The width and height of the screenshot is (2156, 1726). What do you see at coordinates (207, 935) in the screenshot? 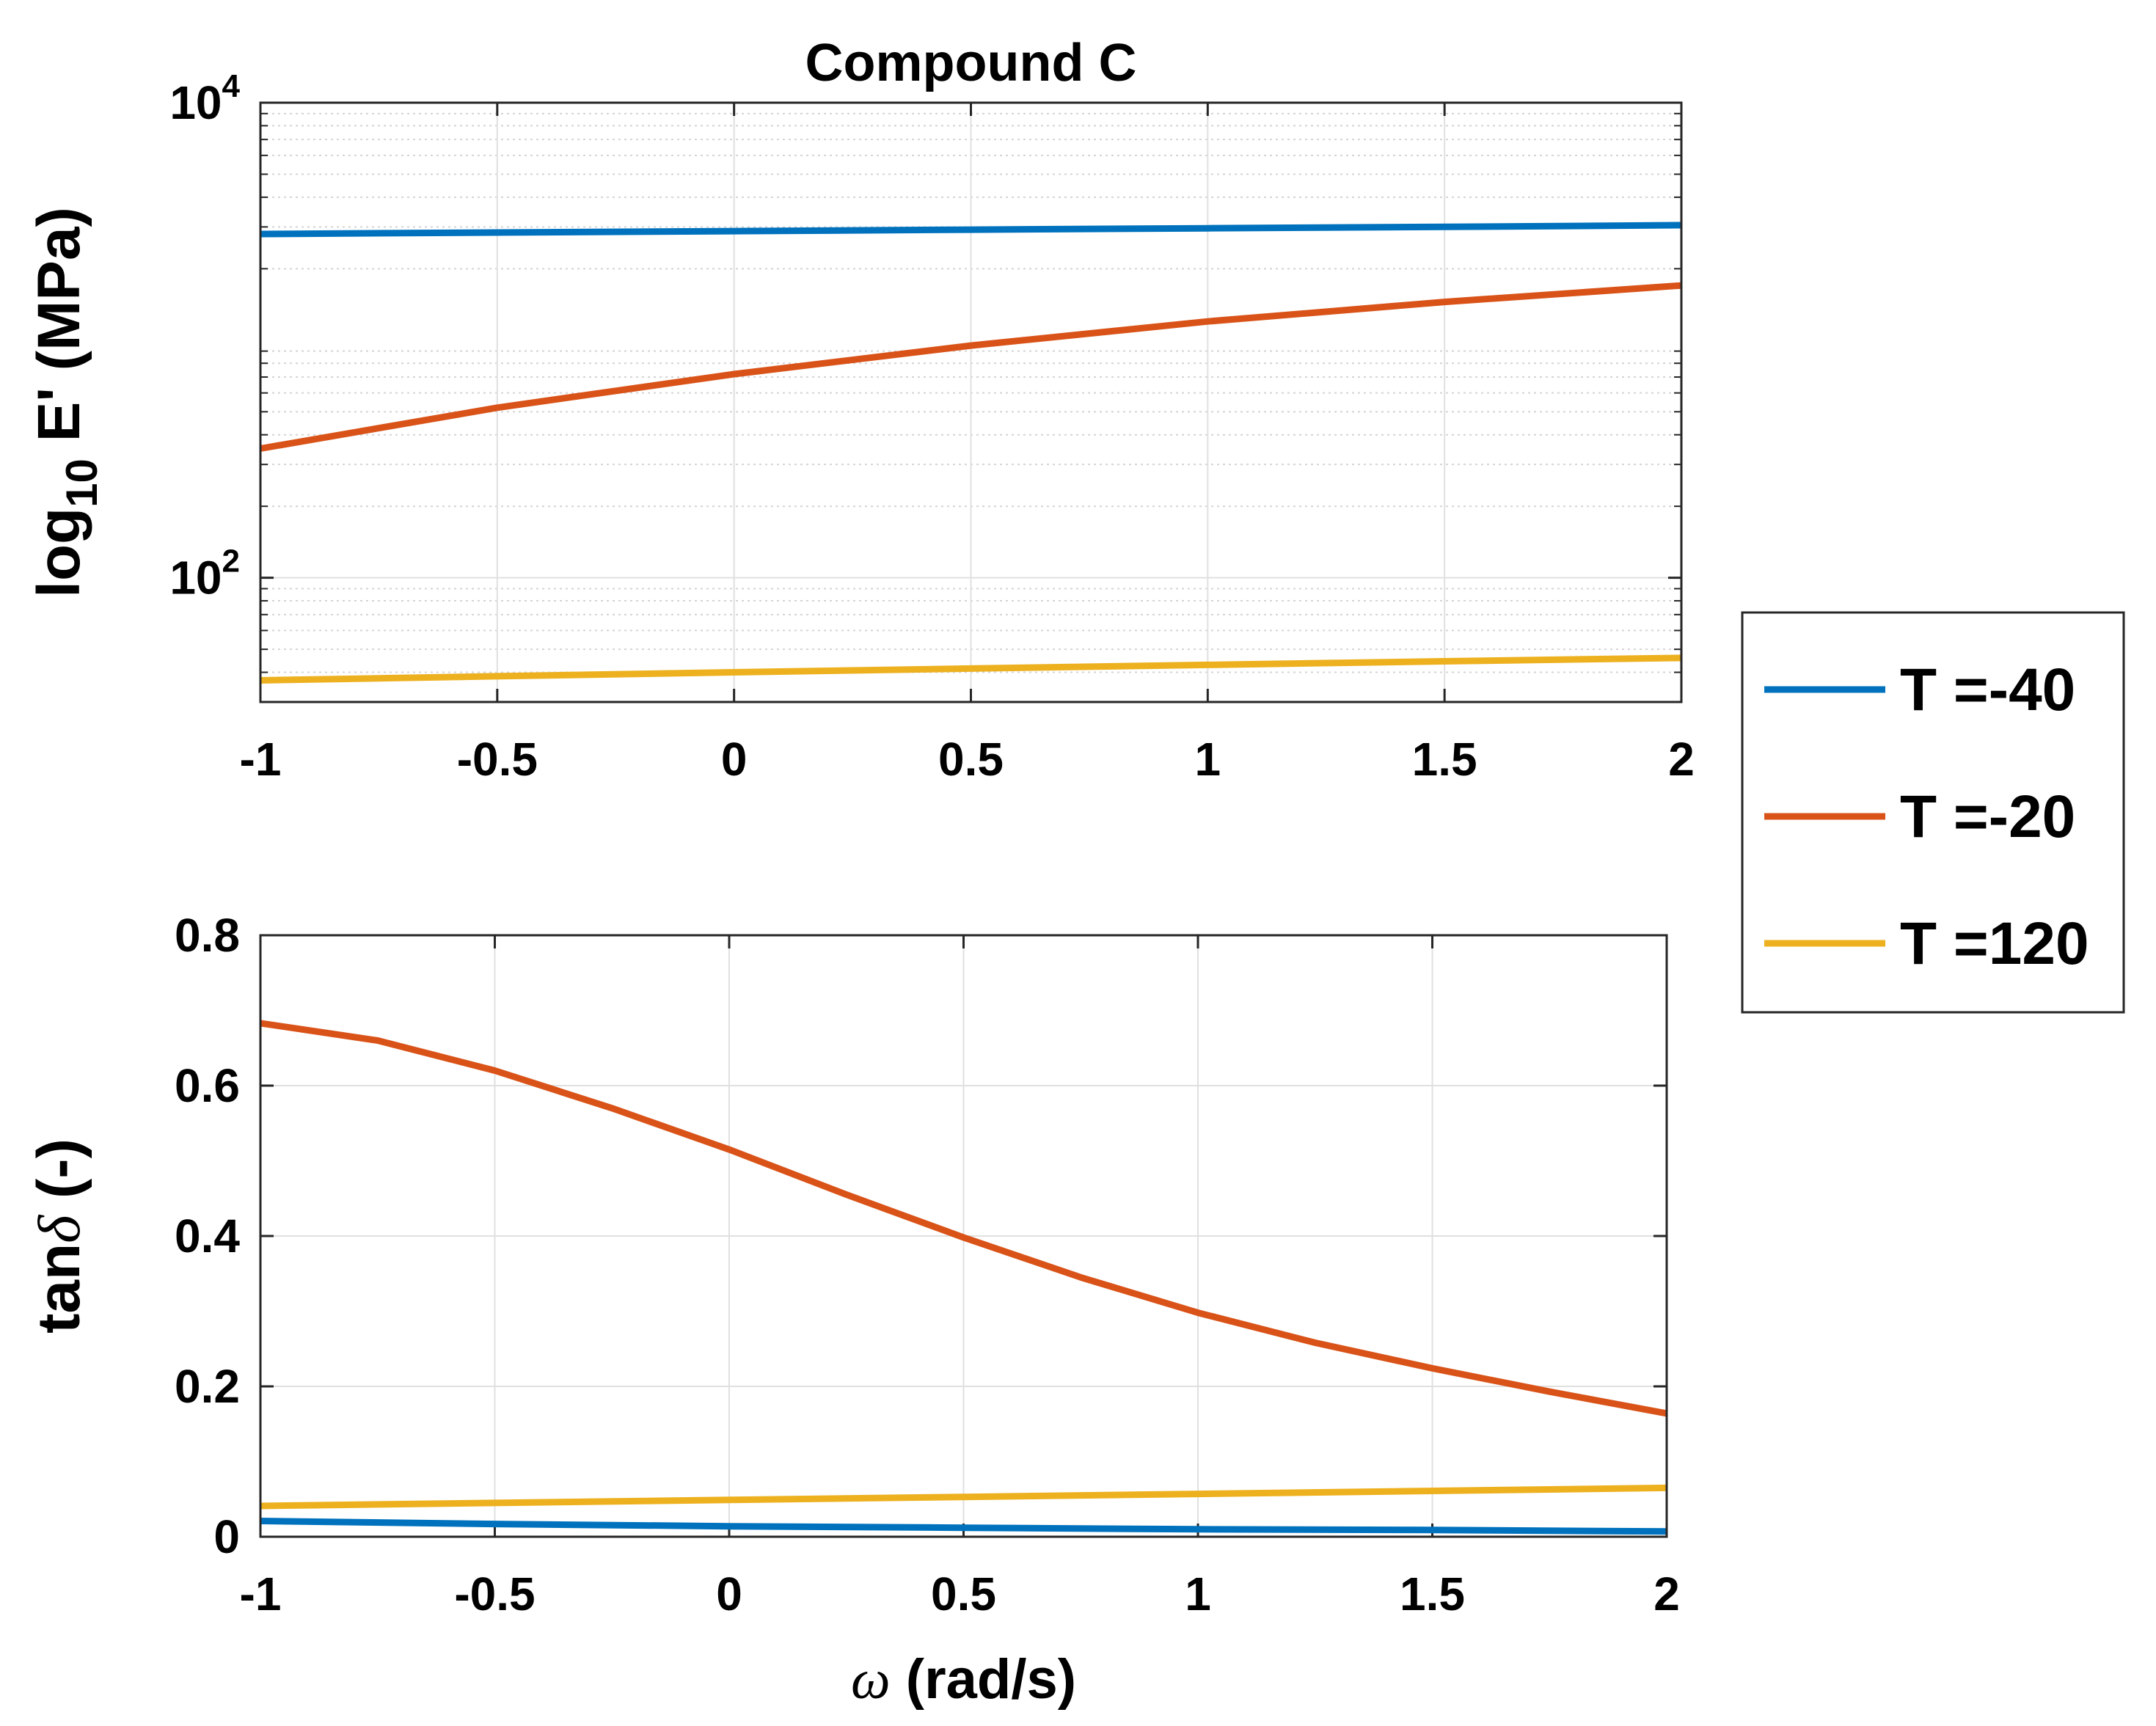
I see `bottom-y-tick-label: 0.8` at bounding box center [207, 935].